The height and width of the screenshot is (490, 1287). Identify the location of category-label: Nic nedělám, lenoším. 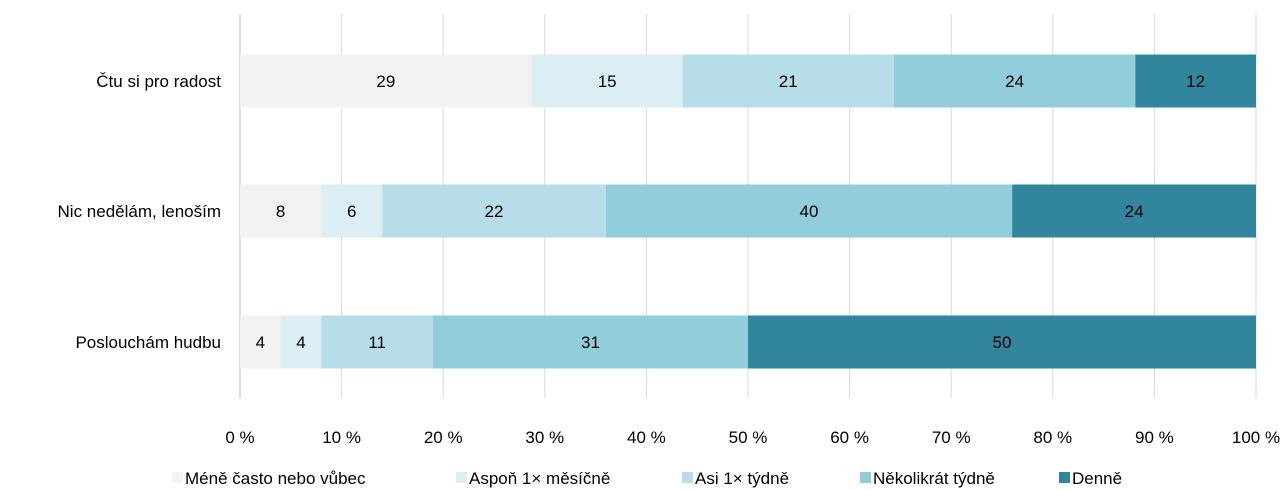
(139, 211).